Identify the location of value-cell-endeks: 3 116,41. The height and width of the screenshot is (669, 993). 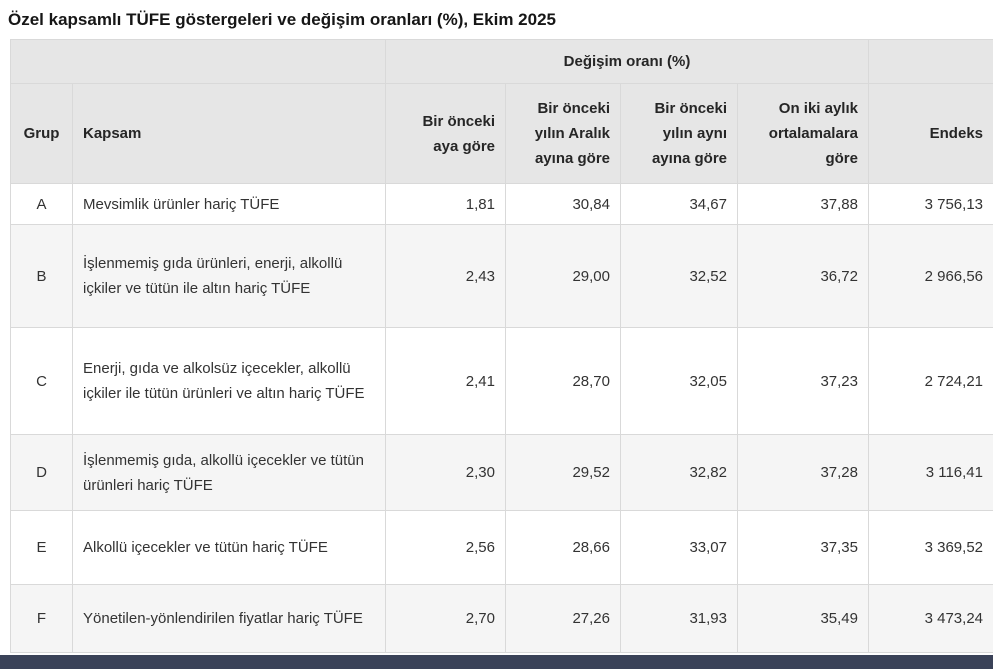
(930, 472).